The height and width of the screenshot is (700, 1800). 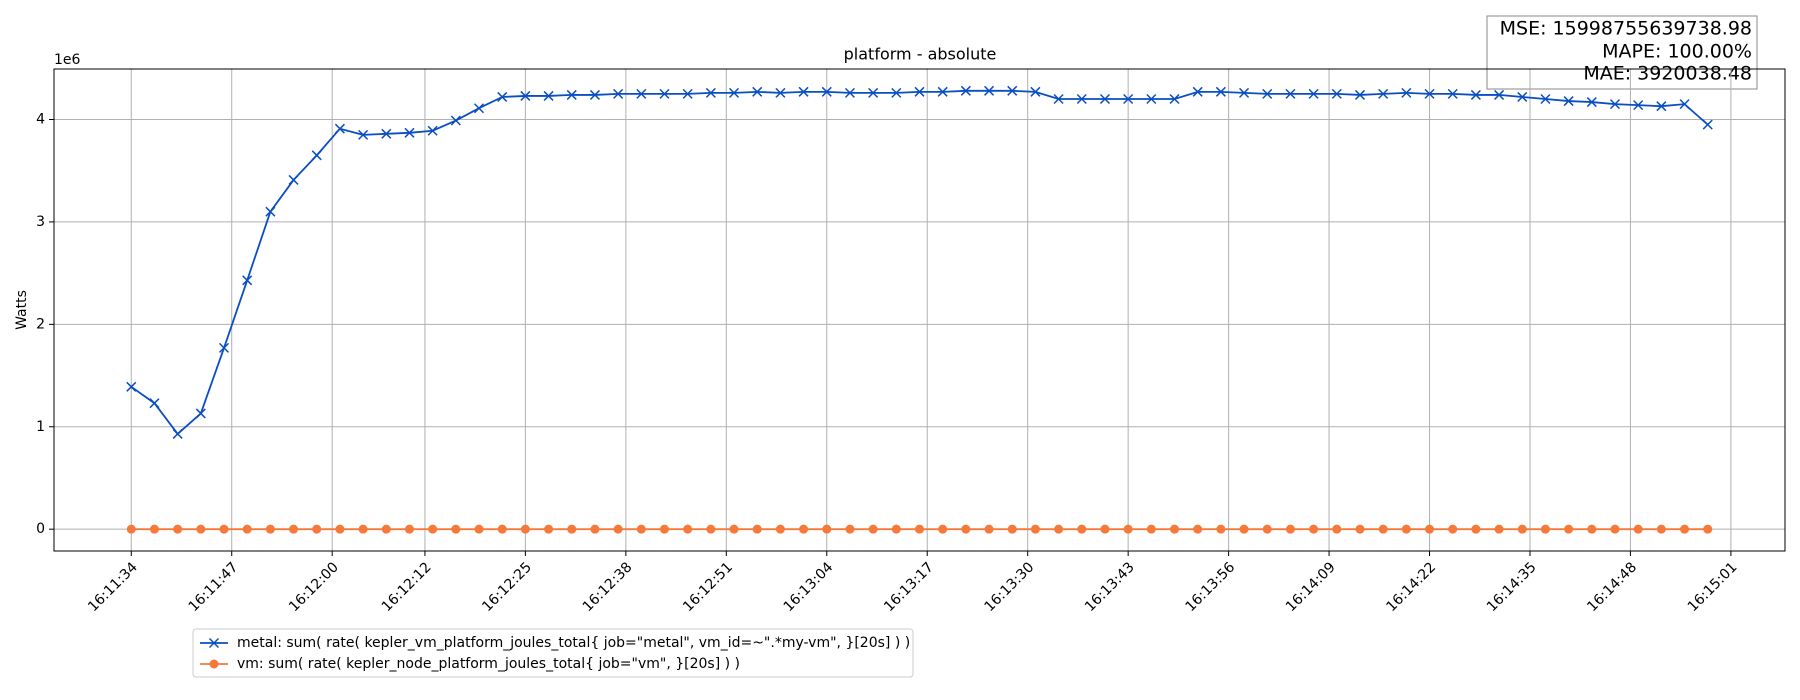 I want to click on x-tick-label: 16:13:43, so click(x=1110, y=587).